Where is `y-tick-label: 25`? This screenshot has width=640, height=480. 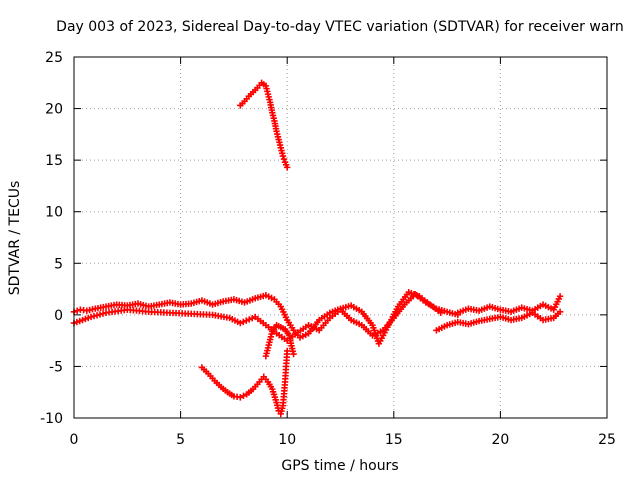
y-tick-label: 25 is located at coordinates (54, 58).